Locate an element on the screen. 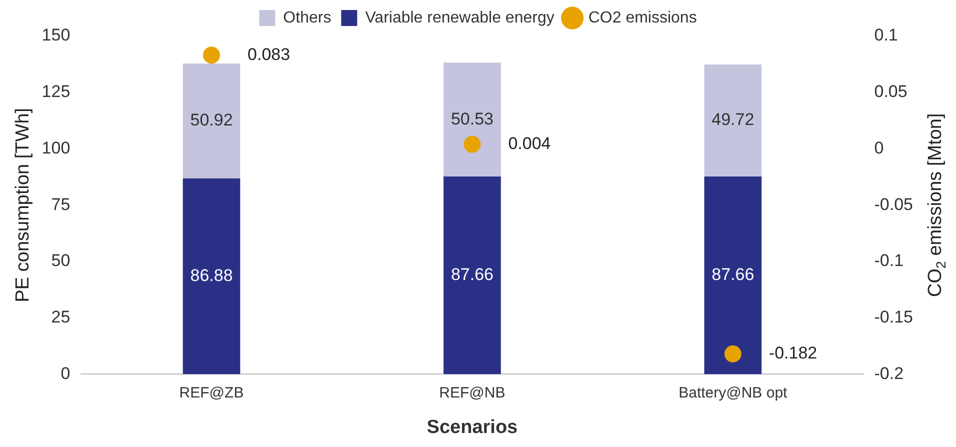  y-tick-label: 0 is located at coordinates (65, 373).